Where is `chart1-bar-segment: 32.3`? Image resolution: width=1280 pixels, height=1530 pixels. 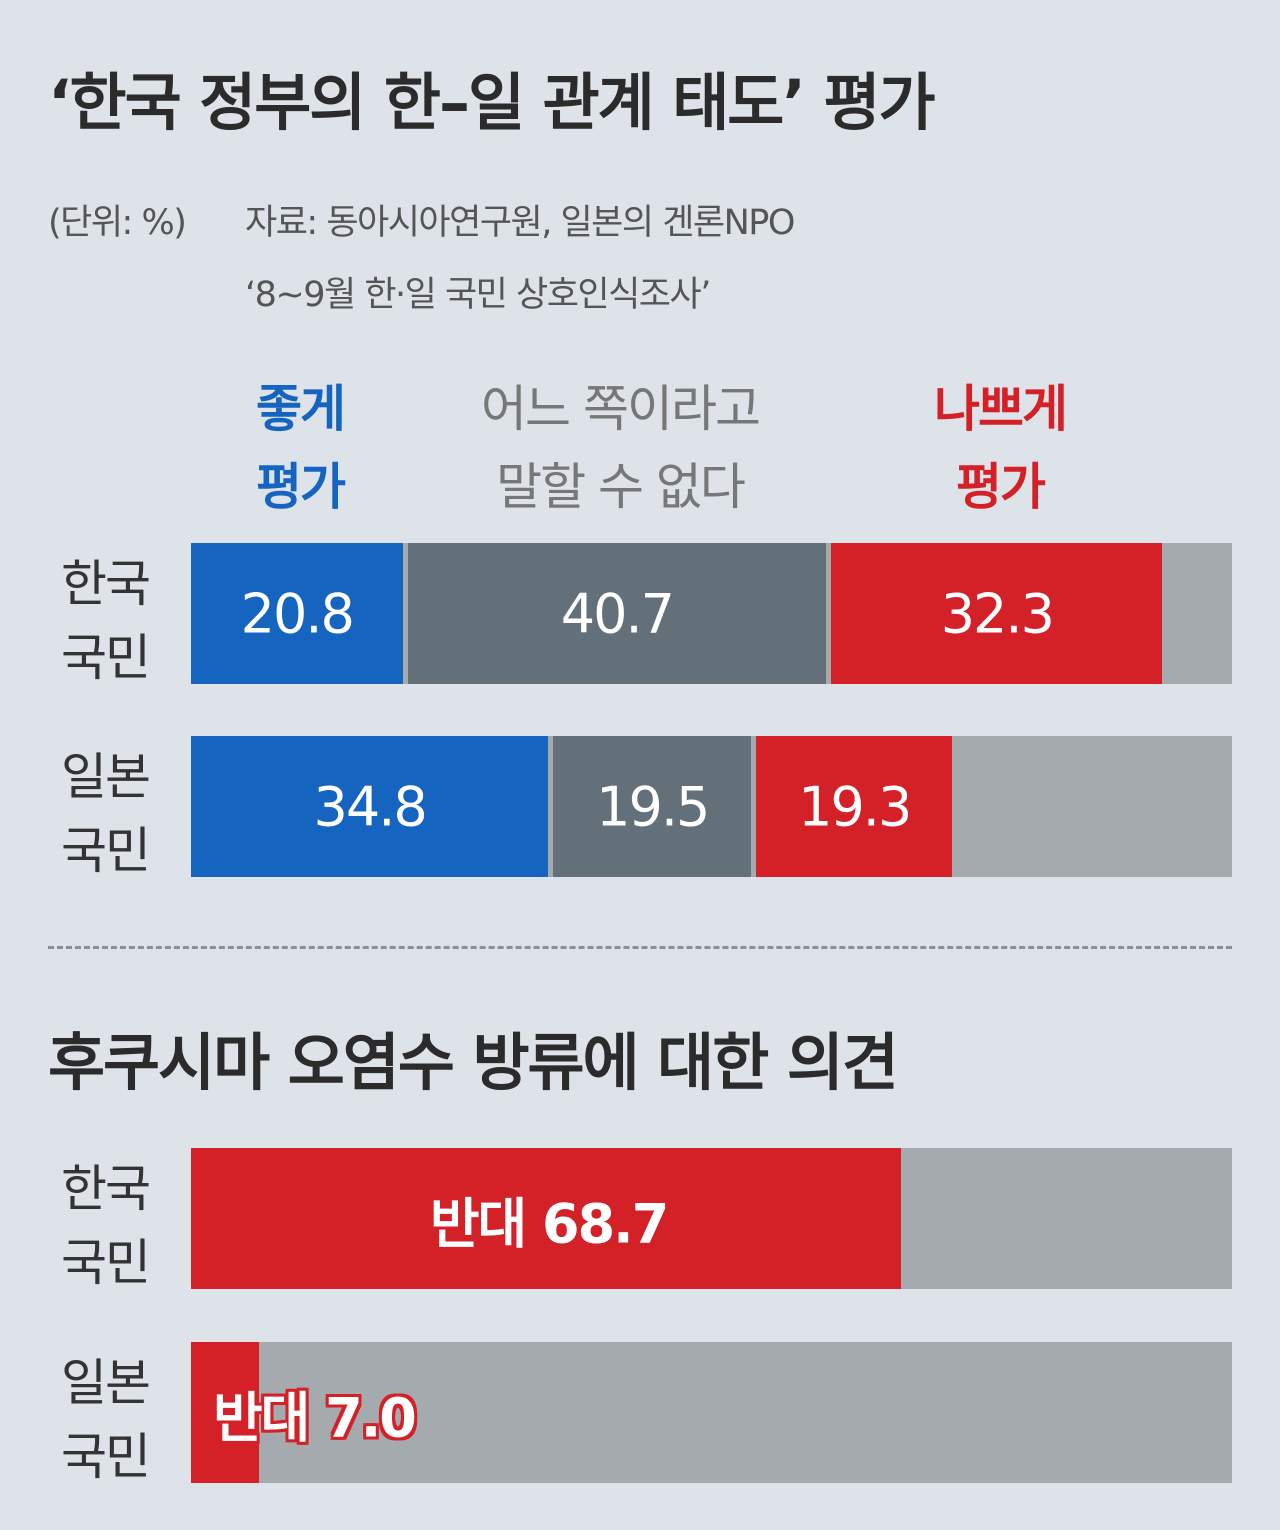
chart1-bar-segment: 32.3 is located at coordinates (997, 613).